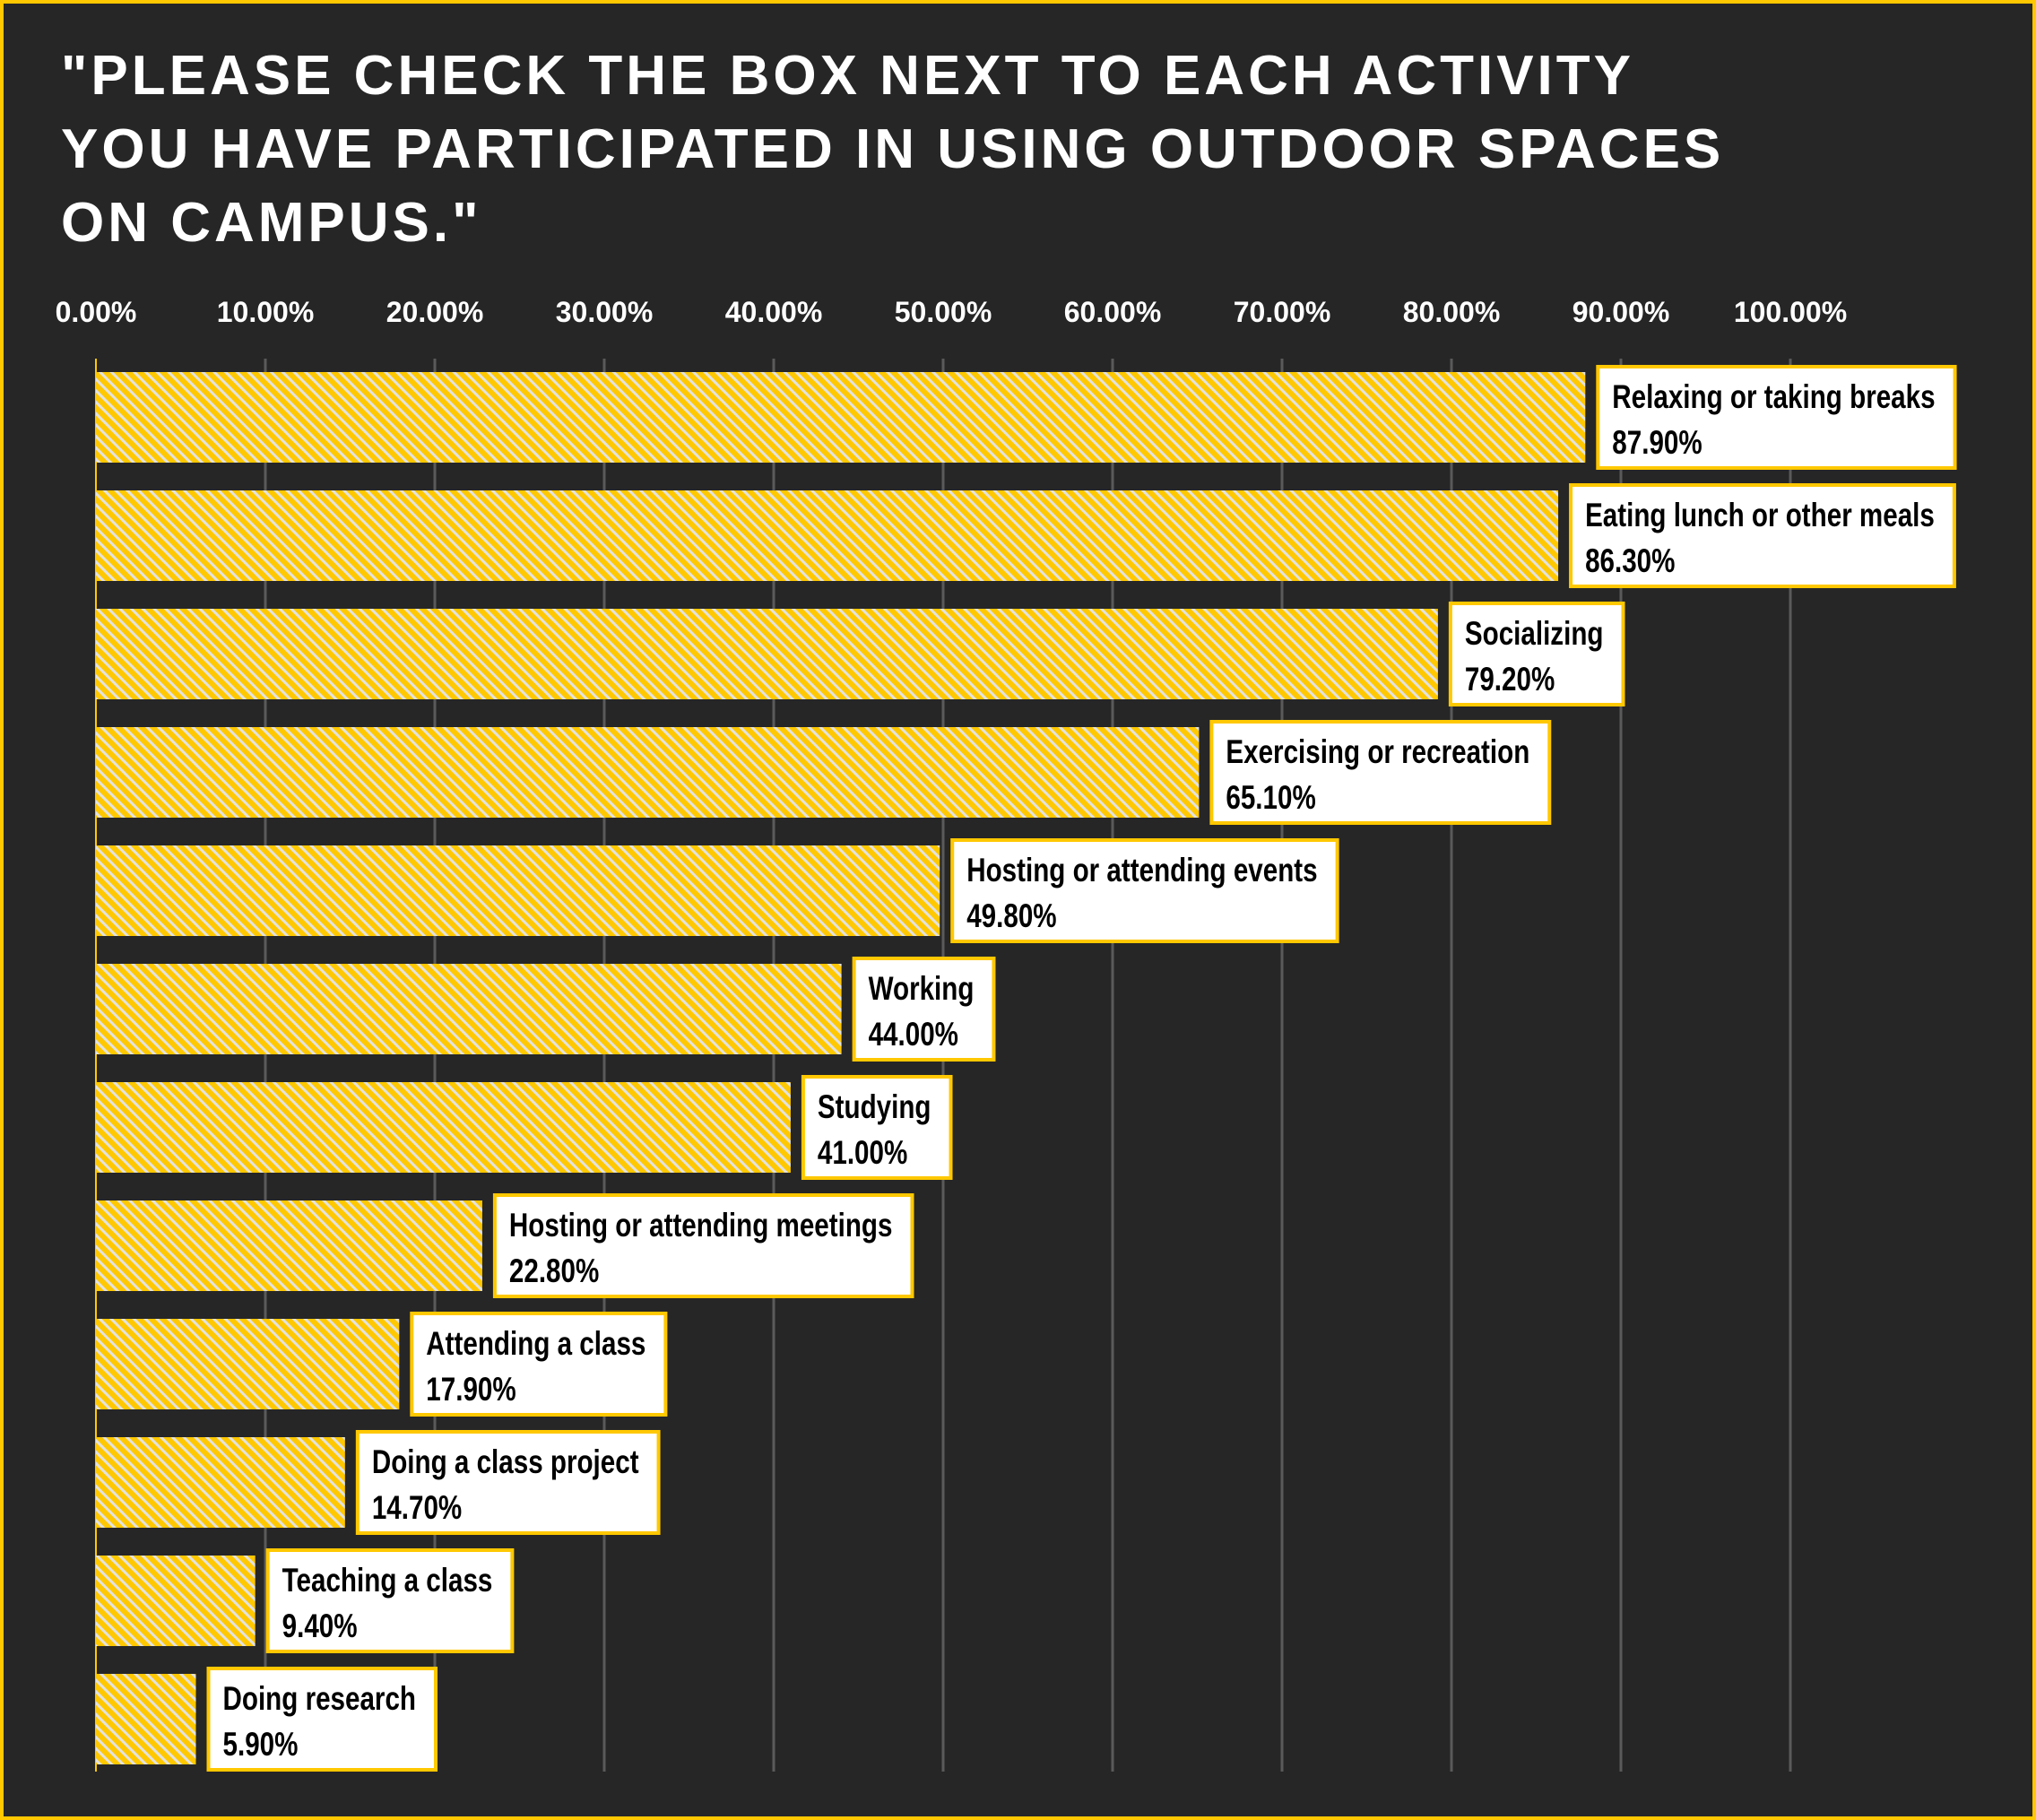 Image resolution: width=2036 pixels, height=1820 pixels. What do you see at coordinates (1657, 442) in the screenshot?
I see `value-label: 87.90%` at bounding box center [1657, 442].